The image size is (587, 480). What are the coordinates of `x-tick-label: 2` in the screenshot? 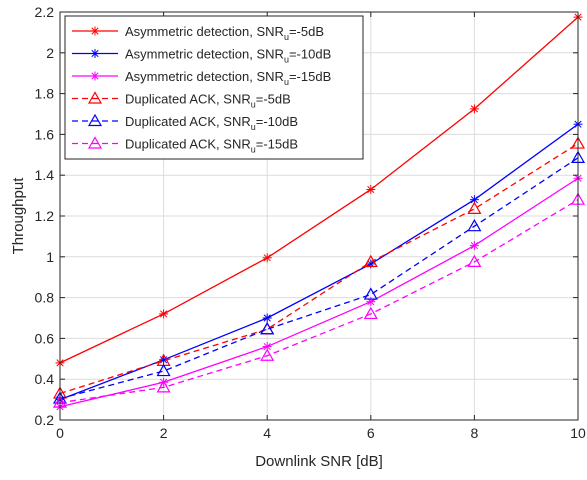 It's located at (164, 433).